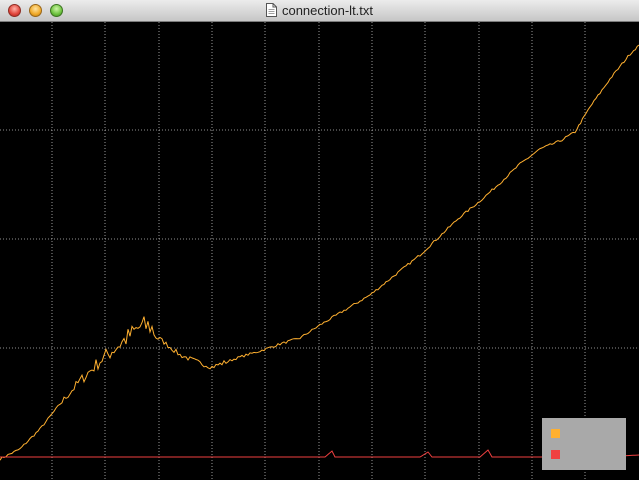  What do you see at coordinates (327, 10) in the screenshot?
I see `window-title: connection-lt.txt` at bounding box center [327, 10].